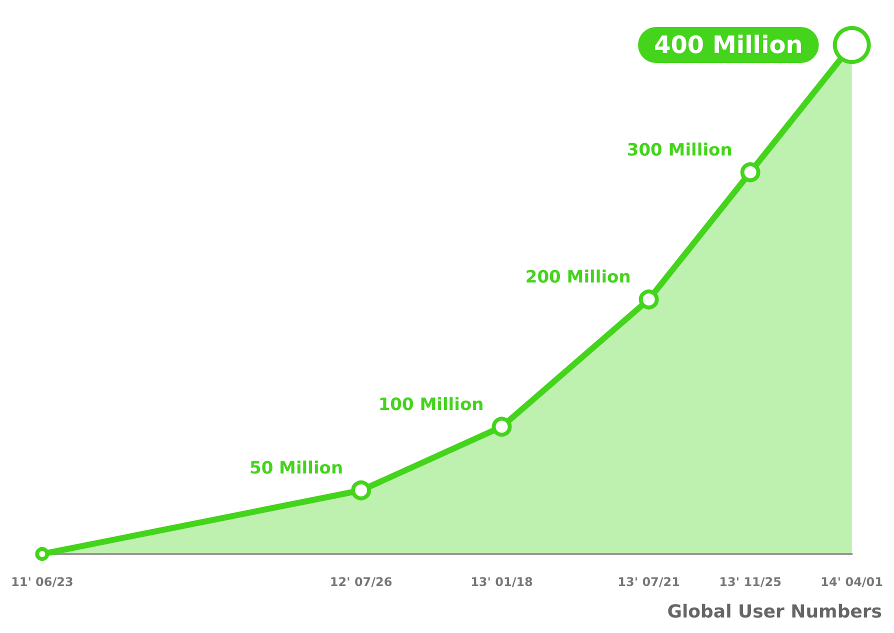 Image resolution: width=894 pixels, height=633 pixels. I want to click on x-tick-label: 12' 07/26, so click(361, 582).